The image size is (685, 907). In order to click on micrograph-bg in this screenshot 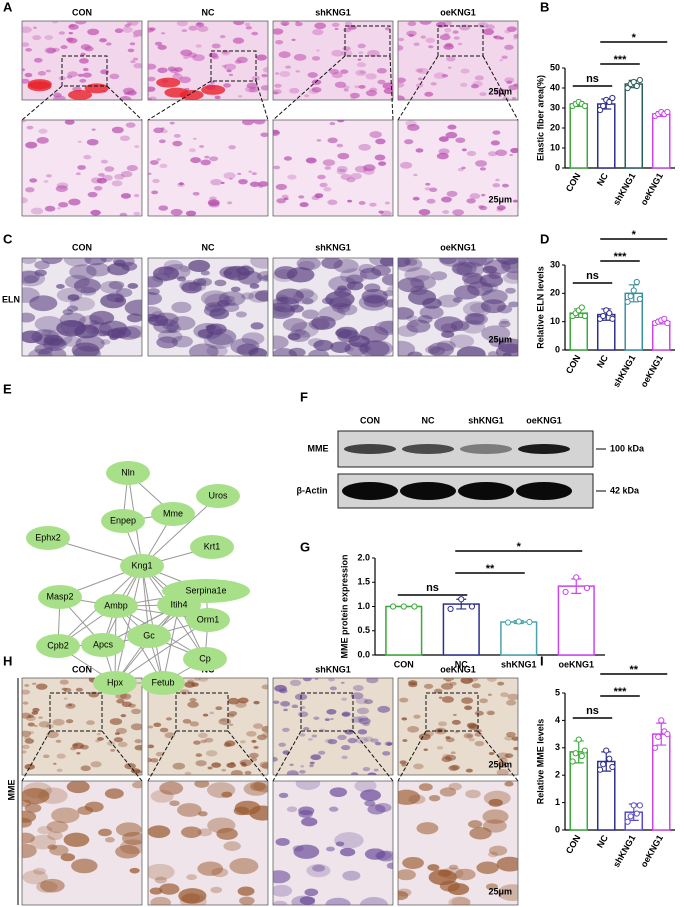, I will do `click(82, 726)`.